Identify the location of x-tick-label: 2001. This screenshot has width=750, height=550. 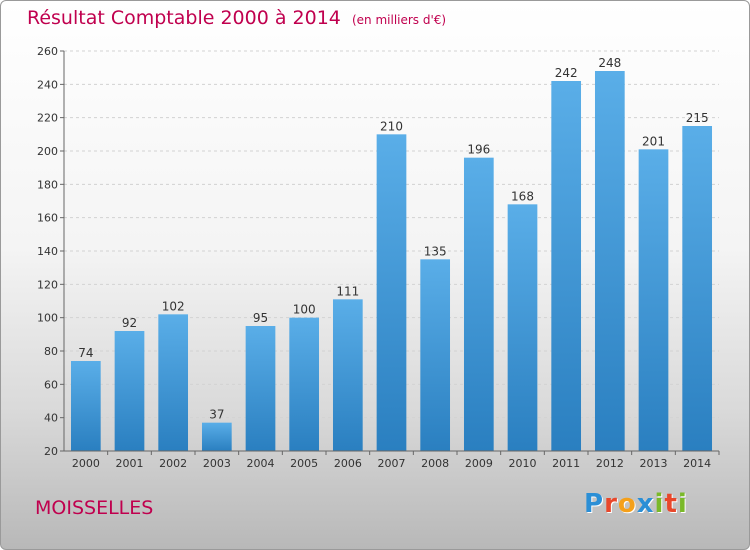
(130, 463).